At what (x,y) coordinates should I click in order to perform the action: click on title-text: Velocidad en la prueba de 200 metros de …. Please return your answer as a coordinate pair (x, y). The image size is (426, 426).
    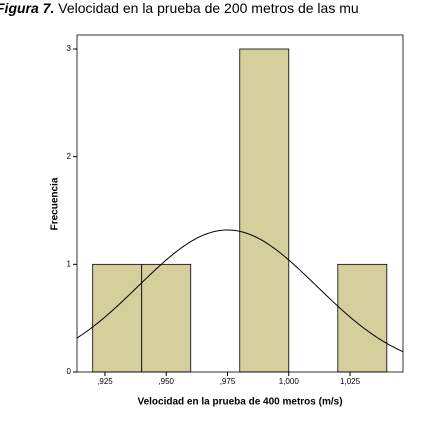
    Looking at the image, I should click on (208, 8).